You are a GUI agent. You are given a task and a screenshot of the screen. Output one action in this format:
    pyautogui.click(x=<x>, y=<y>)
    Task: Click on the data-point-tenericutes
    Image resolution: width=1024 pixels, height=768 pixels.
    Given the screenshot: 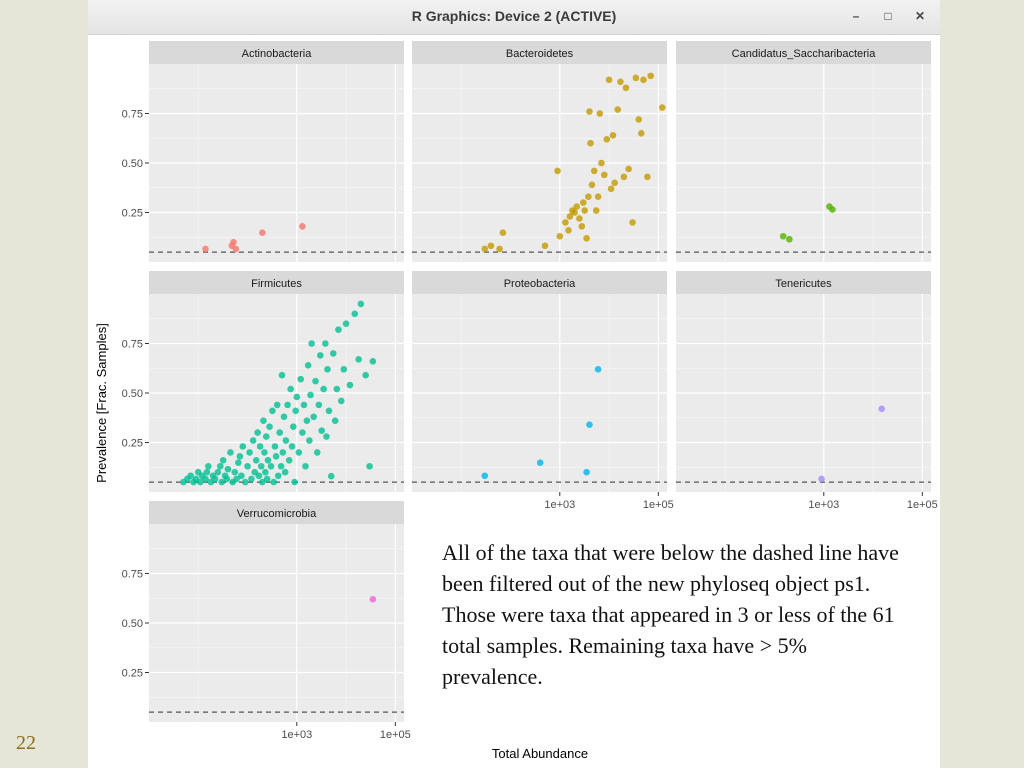 What is the action you would take?
    pyautogui.click(x=882, y=409)
    